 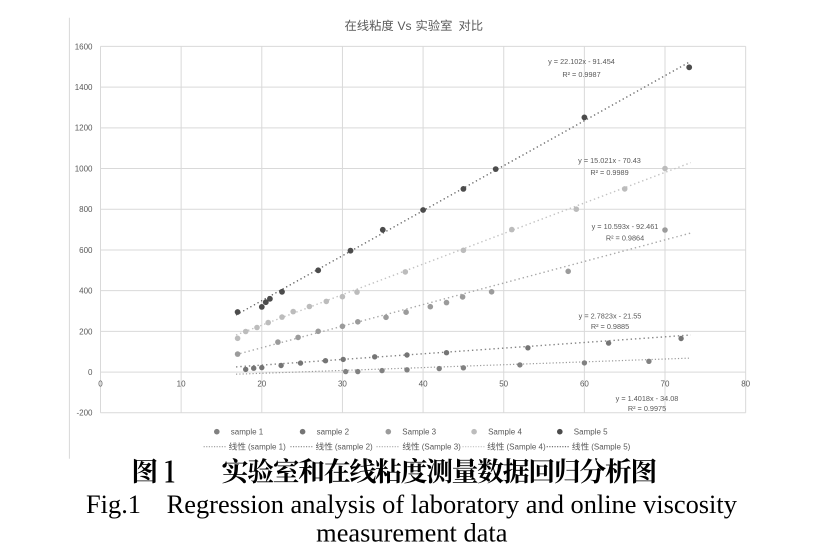 What do you see at coordinates (581, 61) in the screenshot?
I see `svg-text: y = 22.102x - 91.454` at bounding box center [581, 61].